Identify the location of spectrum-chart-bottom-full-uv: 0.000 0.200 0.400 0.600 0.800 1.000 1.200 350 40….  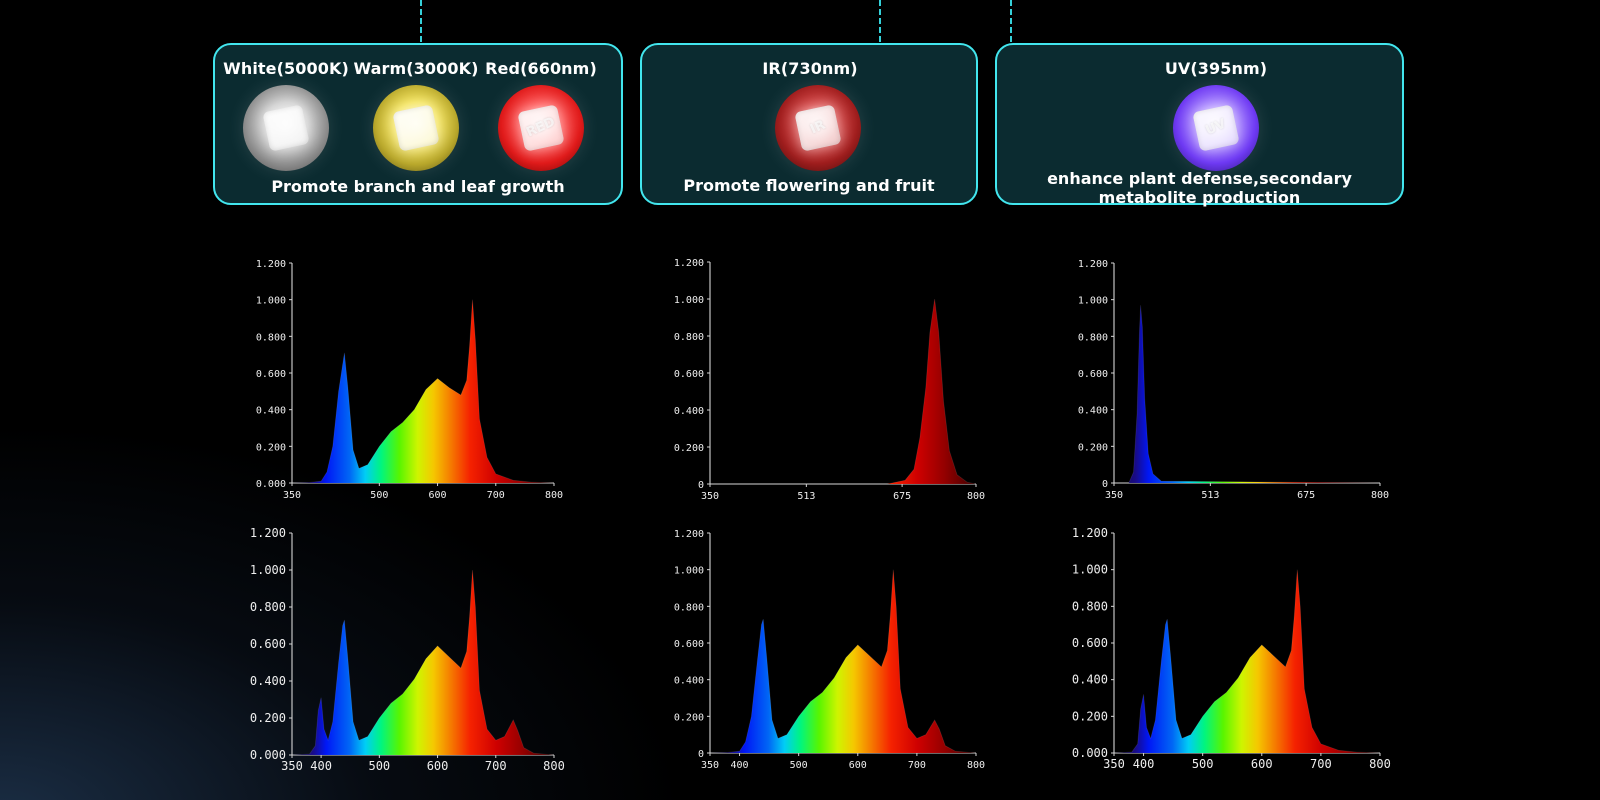
(1231, 648).